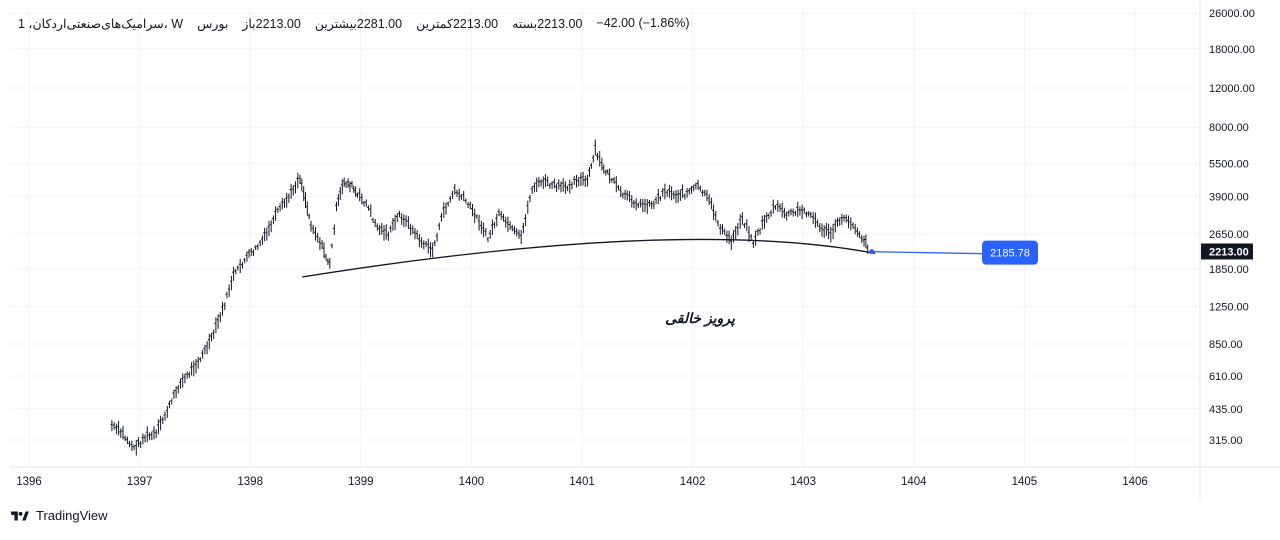 Image resolution: width=1280 pixels, height=540 pixels. I want to click on legend-high: بیشترین2281.00, so click(358, 24).